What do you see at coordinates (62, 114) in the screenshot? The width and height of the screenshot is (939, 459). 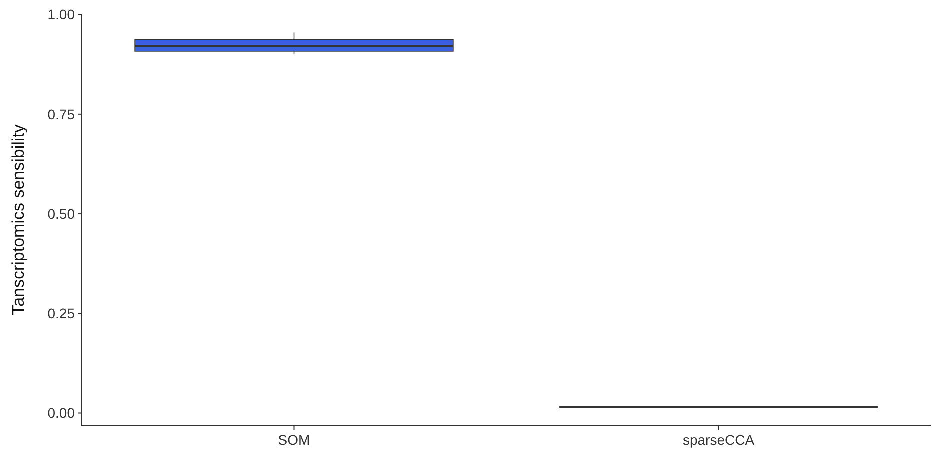 I see `y-tick-label: 0.75` at bounding box center [62, 114].